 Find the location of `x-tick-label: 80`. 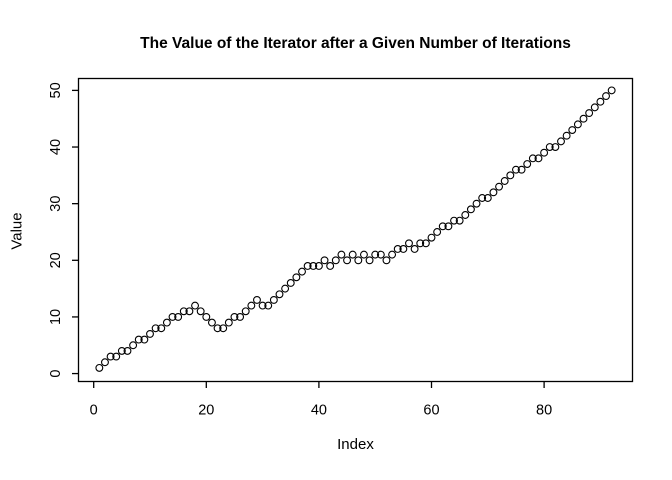

x-tick-label: 80 is located at coordinates (544, 411).